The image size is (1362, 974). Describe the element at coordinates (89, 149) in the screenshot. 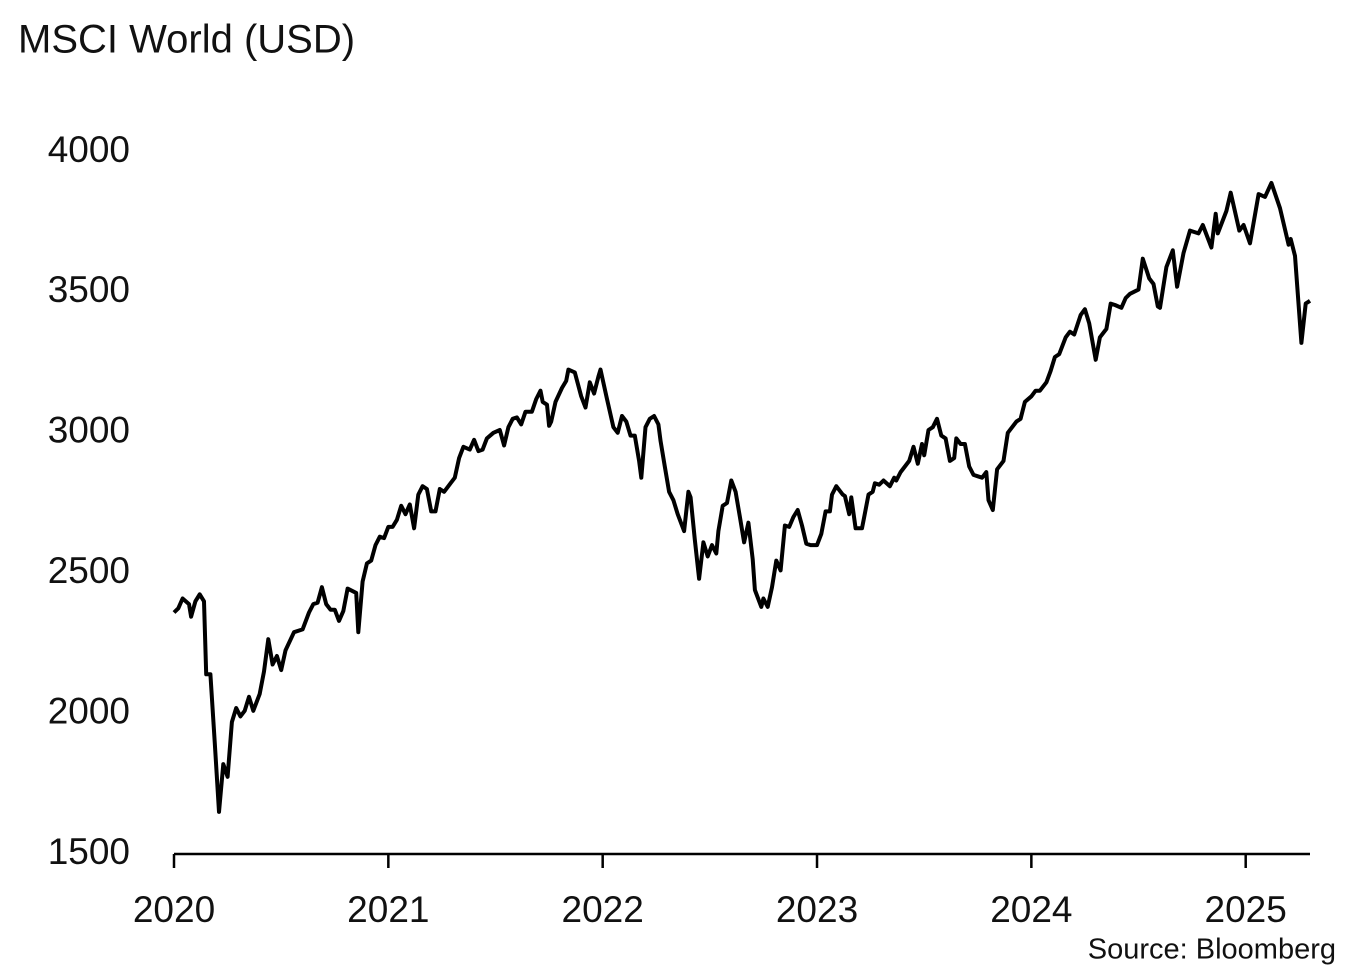

I see `y-tick-label: 4000` at that location.